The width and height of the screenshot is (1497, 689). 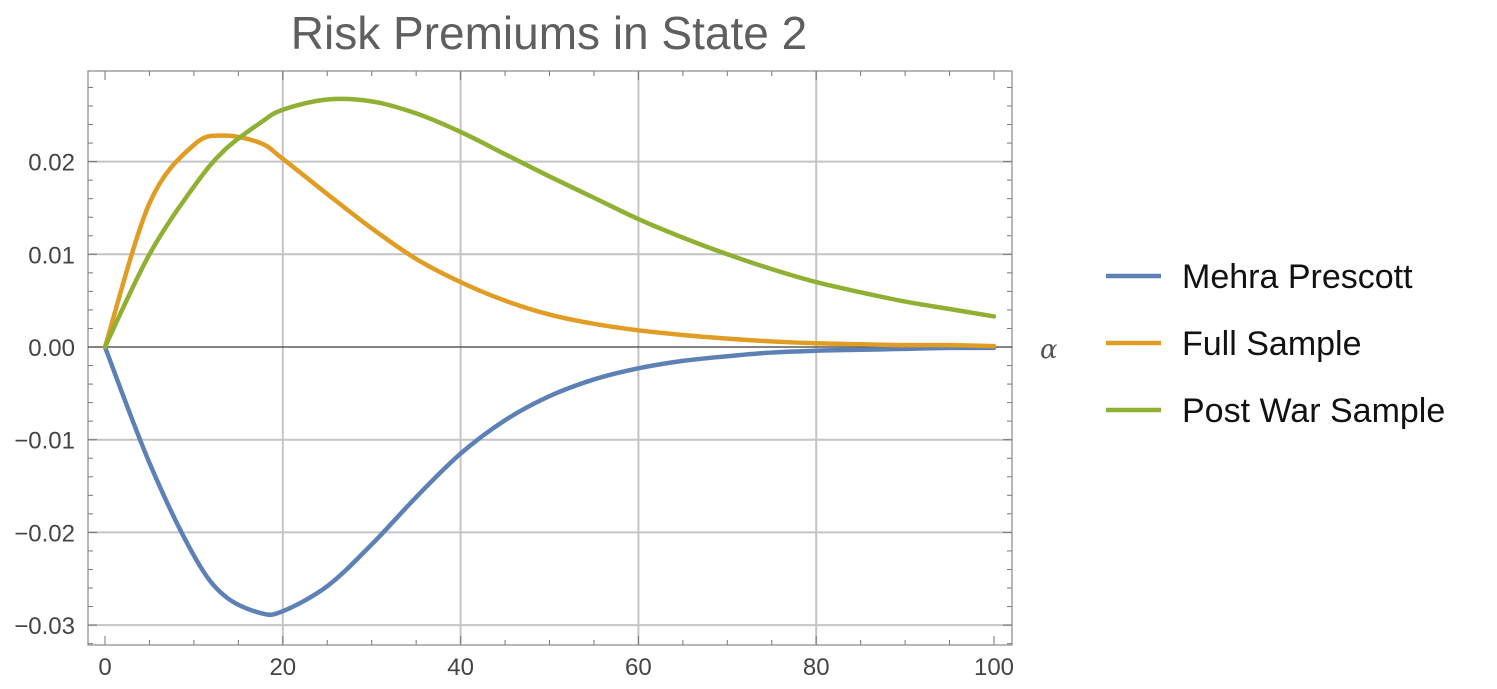 I want to click on y-tick-label: 0.01, so click(x=51, y=255).